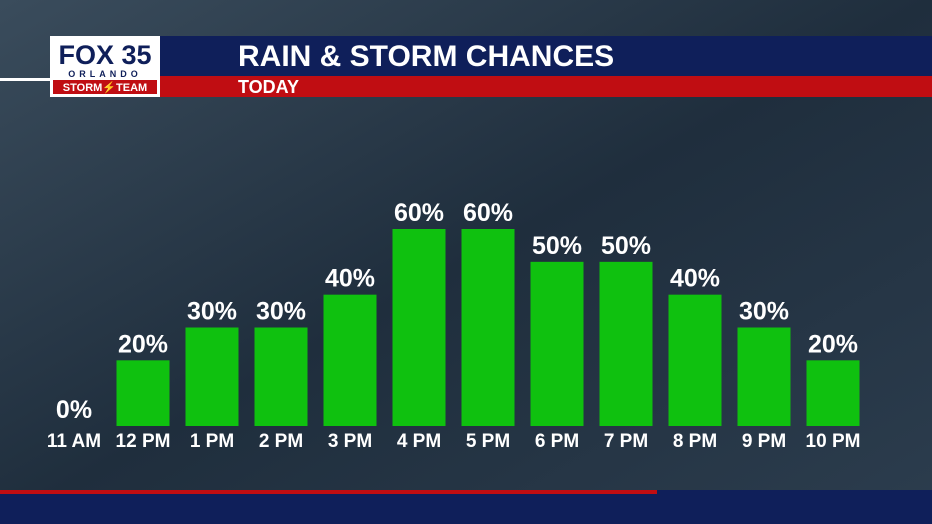 This screenshot has height=524, width=932. What do you see at coordinates (488, 441) in the screenshot?
I see `x-tick-label: 5 PM` at bounding box center [488, 441].